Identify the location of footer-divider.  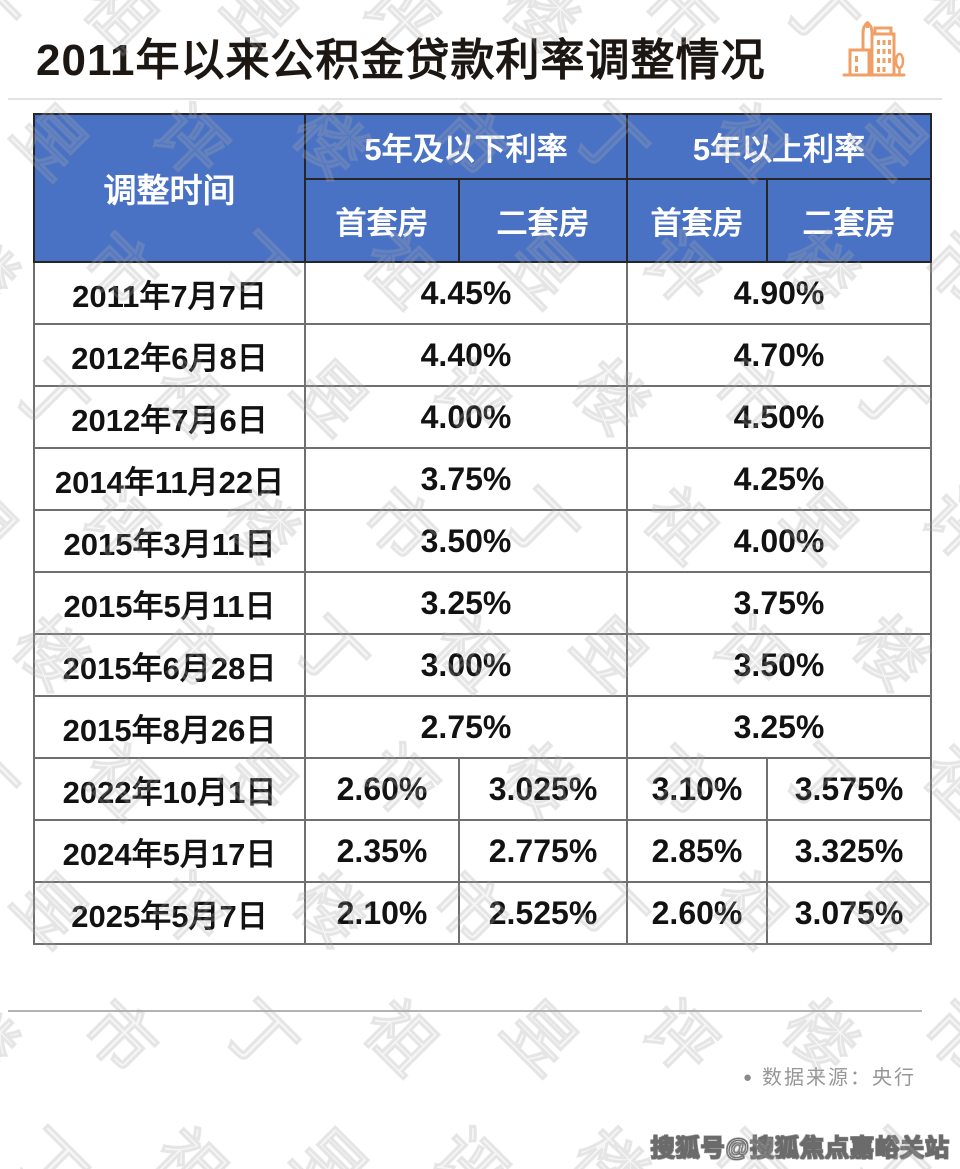
(465, 1011).